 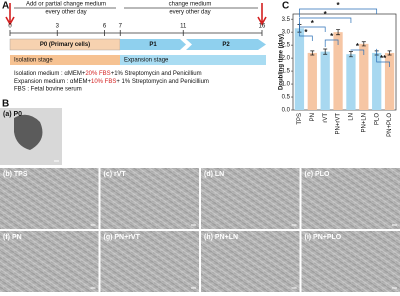 What do you see at coordinates (65, 45) in the screenshot?
I see `p0-label: P0 (Primary cells)` at bounding box center [65, 45].